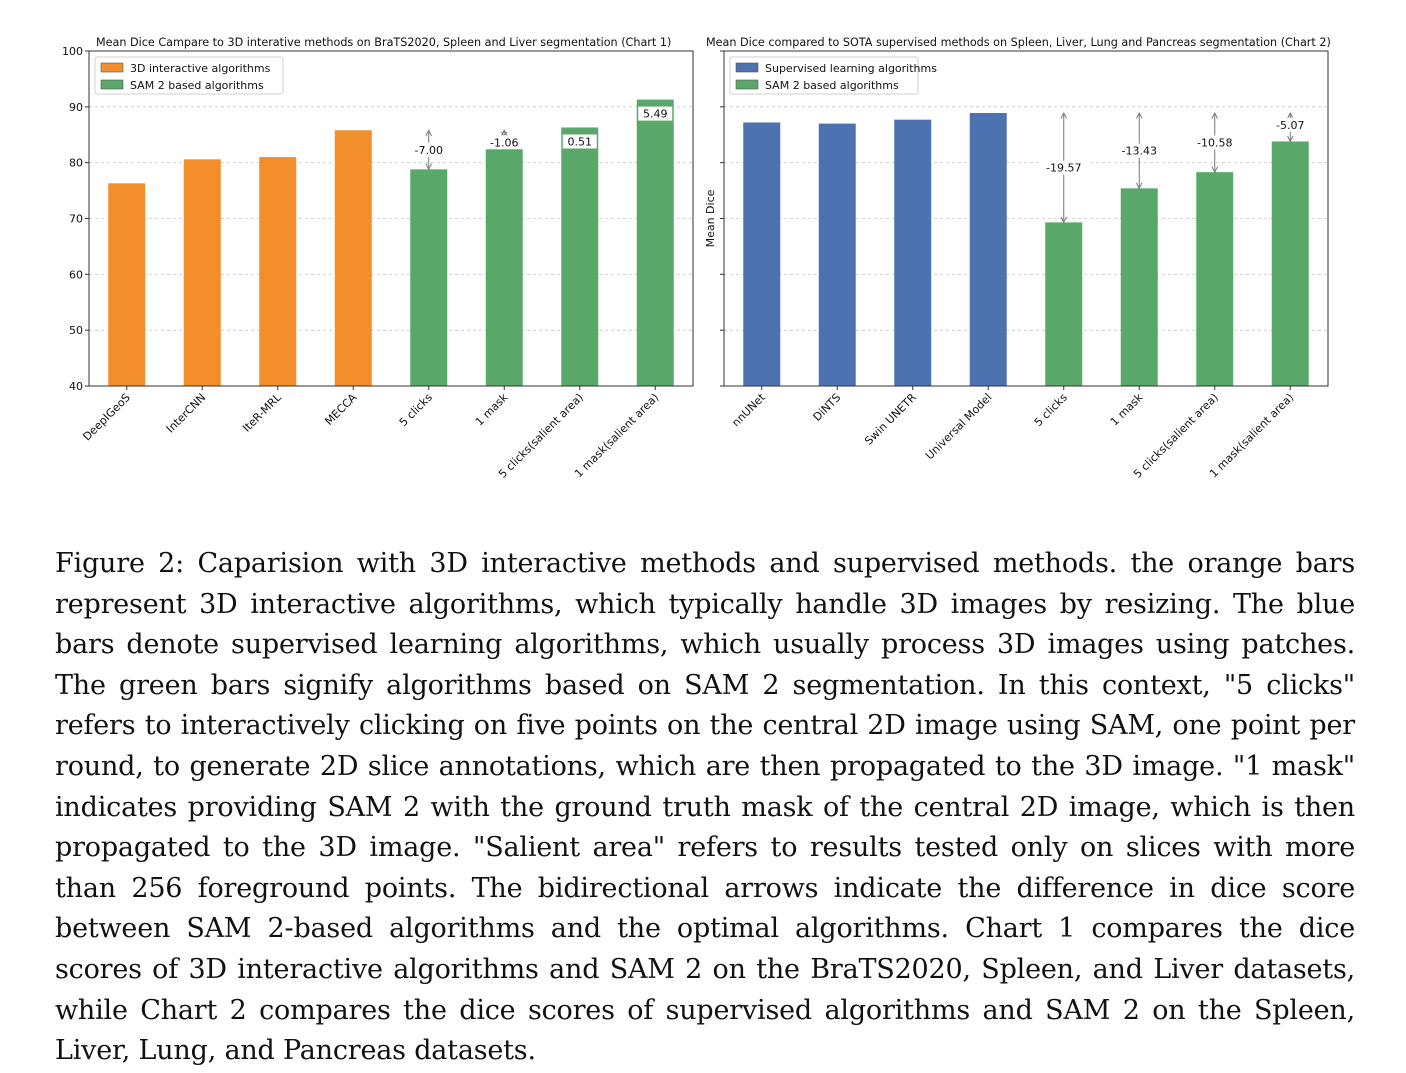  Describe the element at coordinates (762, 254) in the screenshot. I see `bar-nnunet` at that location.